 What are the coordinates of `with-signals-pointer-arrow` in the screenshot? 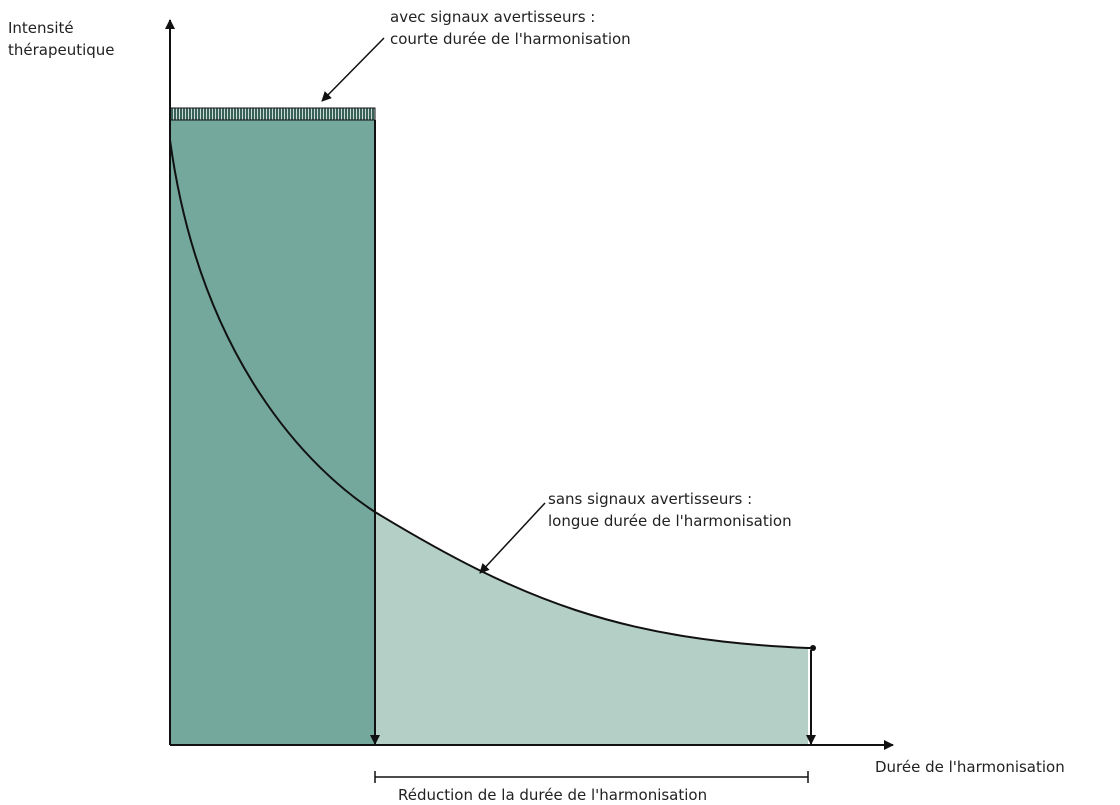 It's located at (353, 69).